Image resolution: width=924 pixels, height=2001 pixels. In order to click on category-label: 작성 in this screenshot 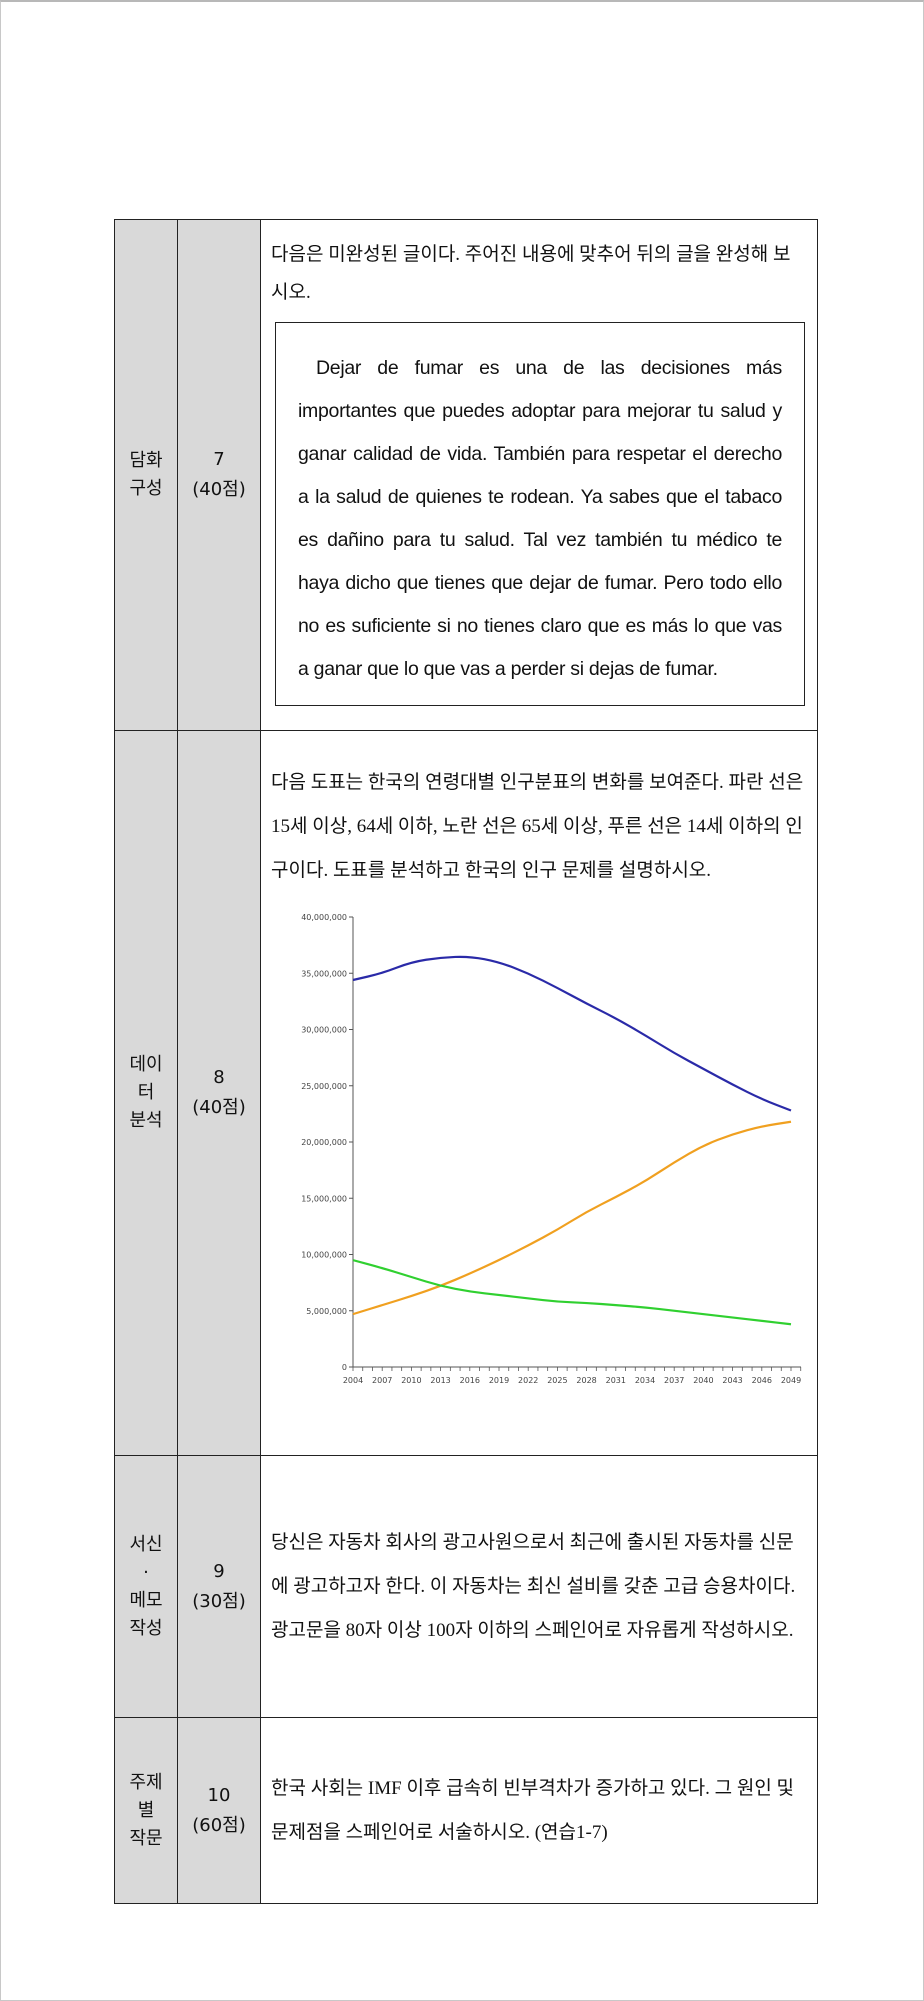, I will do `click(146, 1629)`.